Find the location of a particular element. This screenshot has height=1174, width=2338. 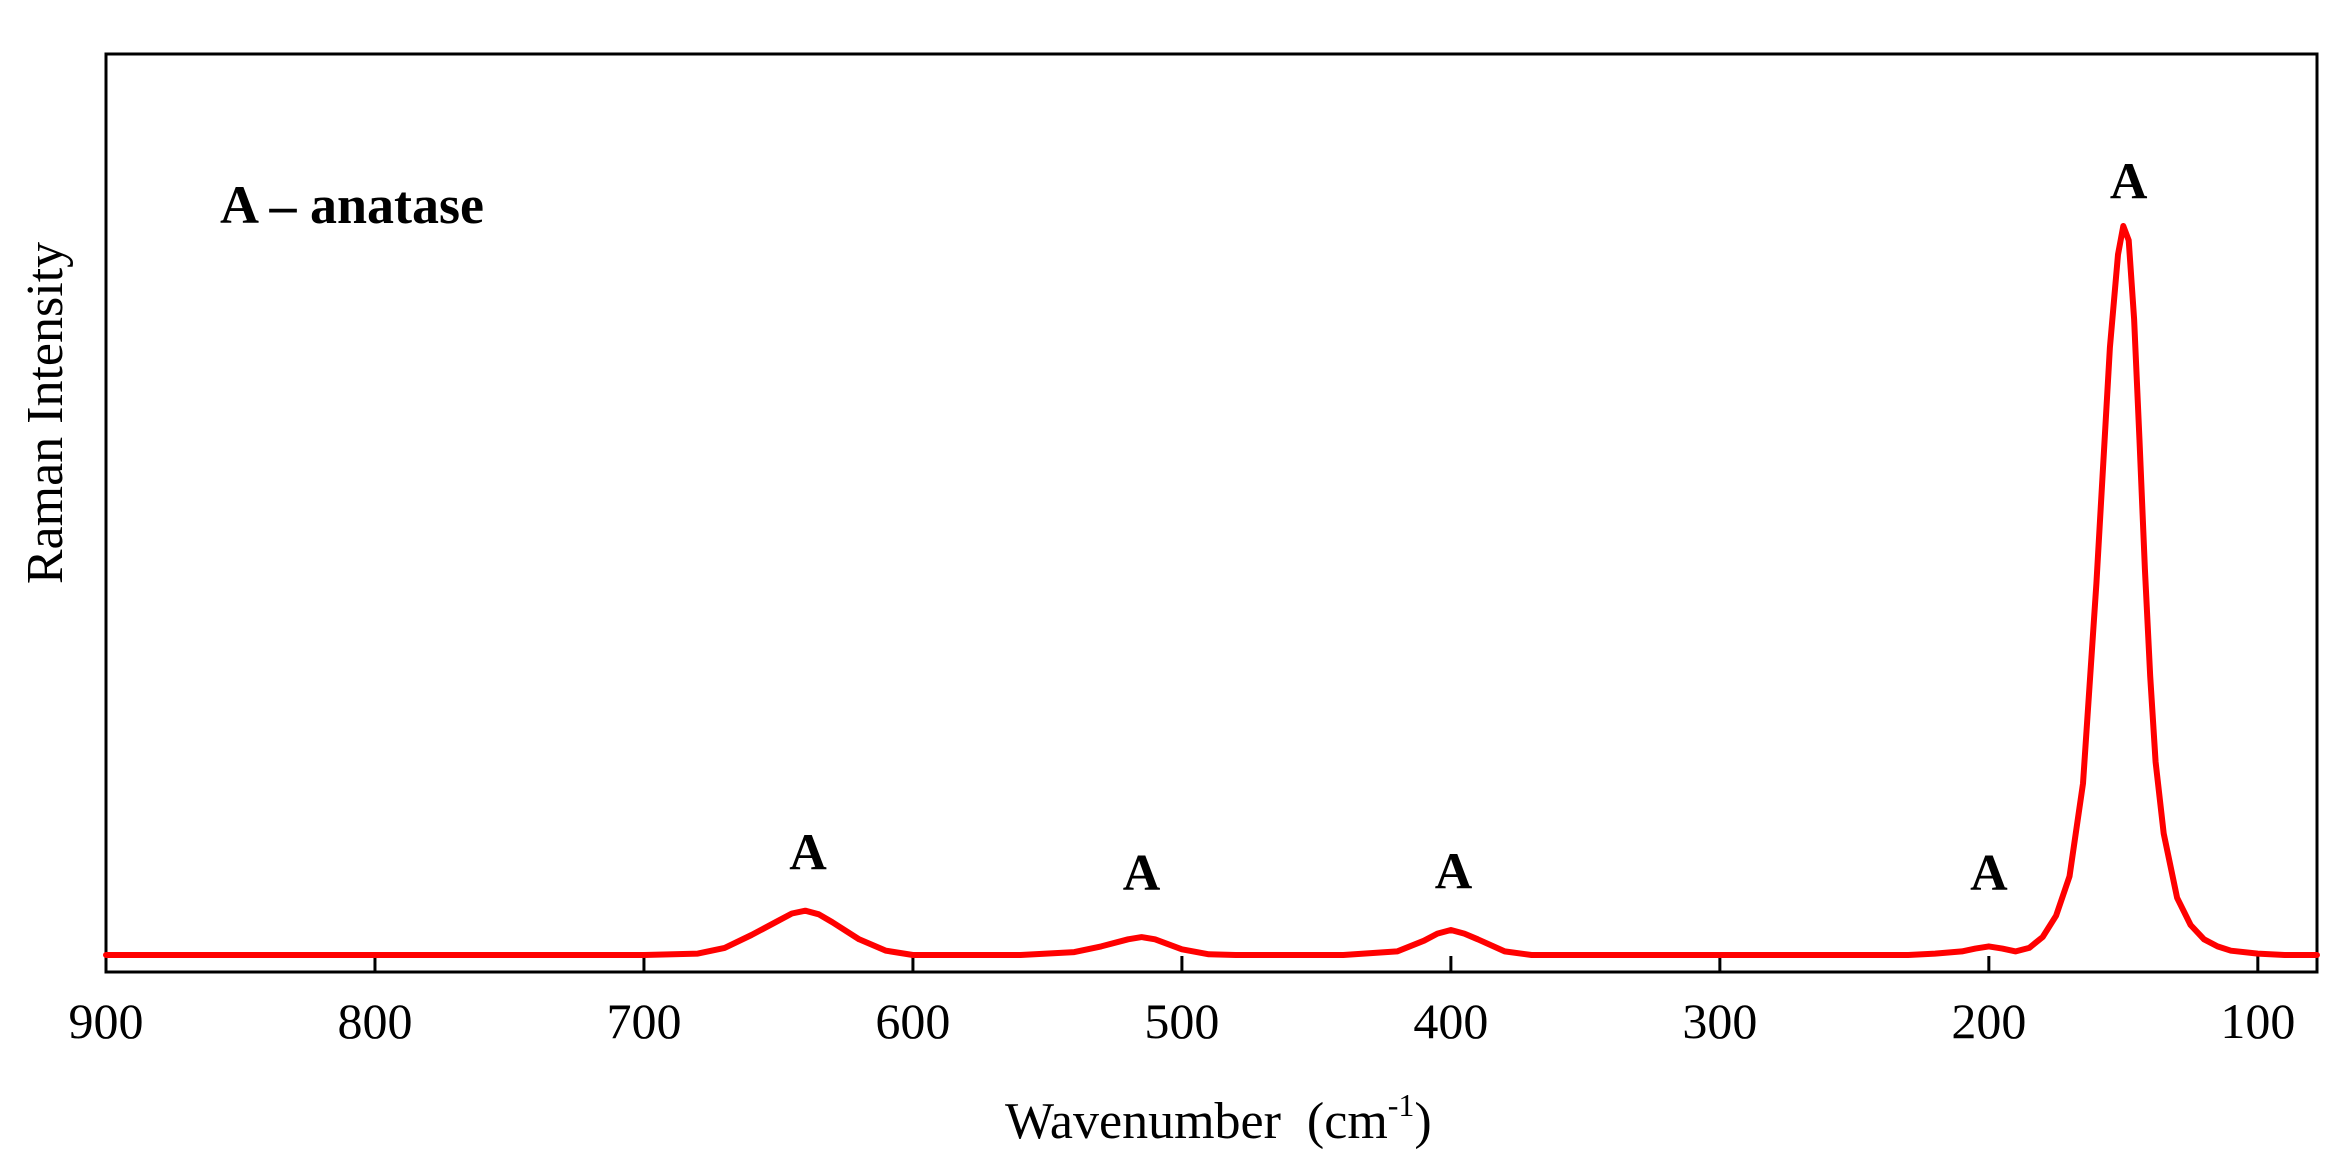

x-tick-label: 800 is located at coordinates (374, 1021).